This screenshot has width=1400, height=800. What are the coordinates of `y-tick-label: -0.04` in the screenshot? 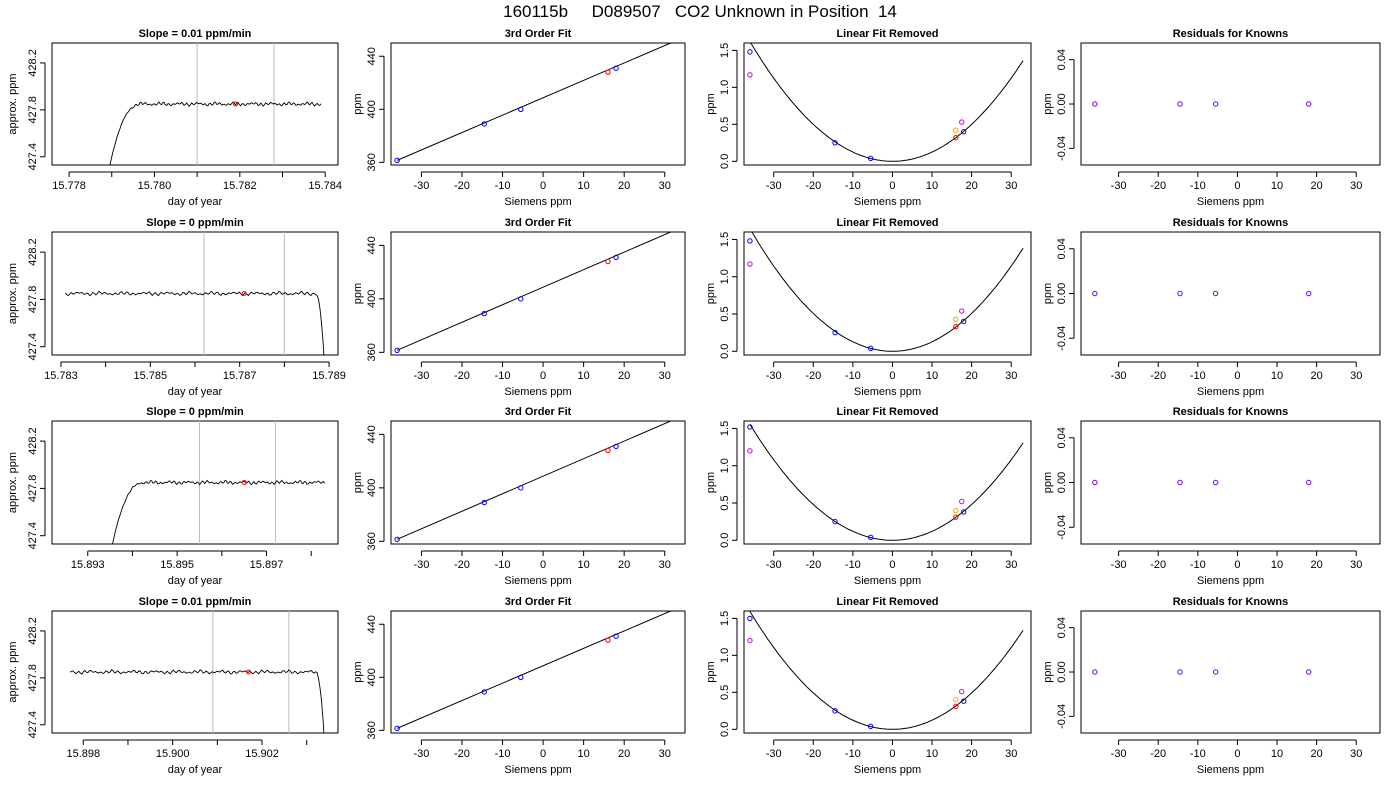 It's located at (1062, 338).